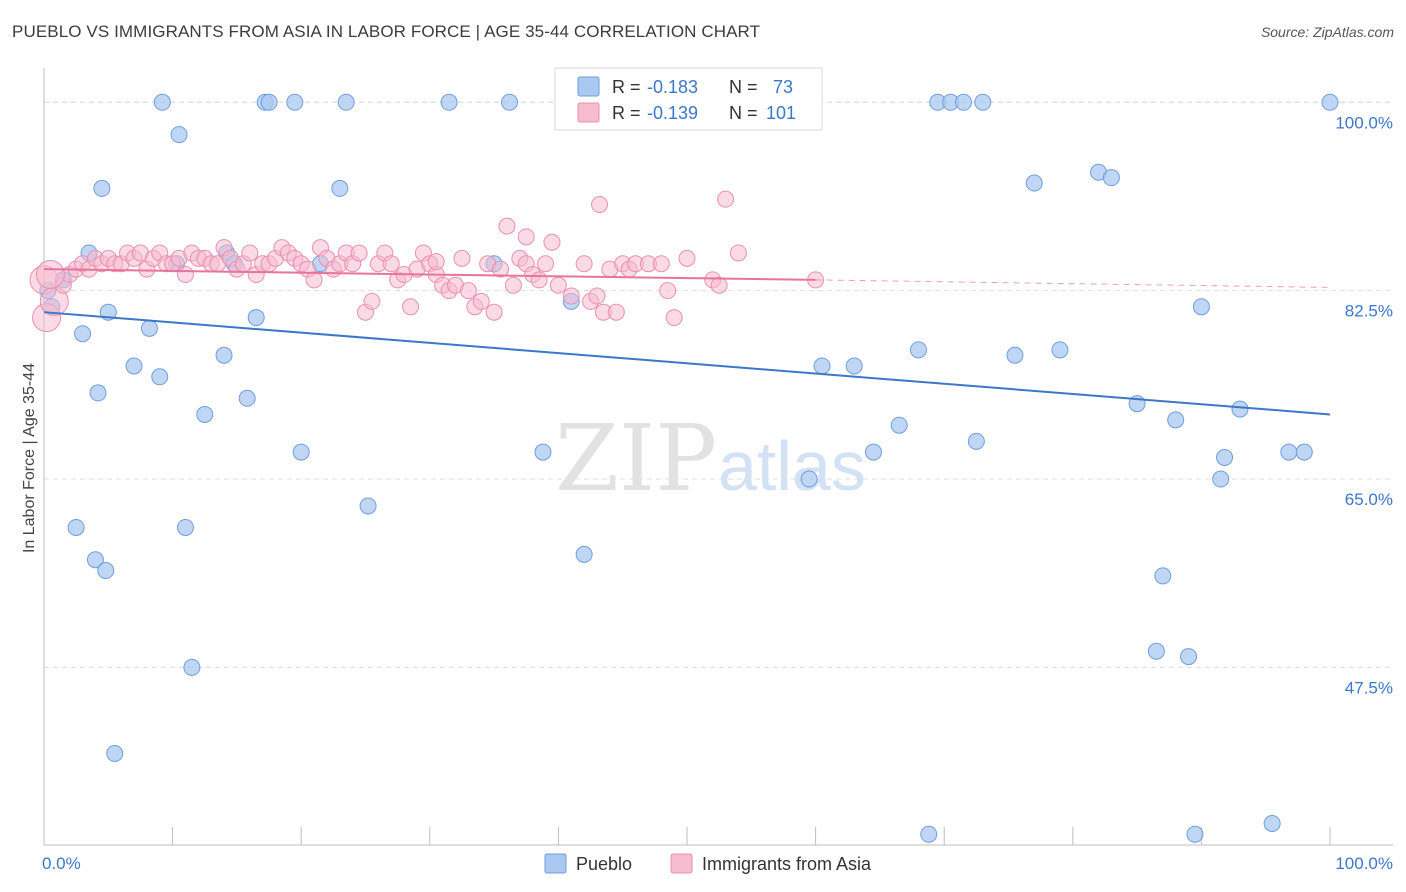 The image size is (1406, 892). What do you see at coordinates (743, 87) in the screenshot?
I see `legend-n-label-pueblo: N =` at bounding box center [743, 87].